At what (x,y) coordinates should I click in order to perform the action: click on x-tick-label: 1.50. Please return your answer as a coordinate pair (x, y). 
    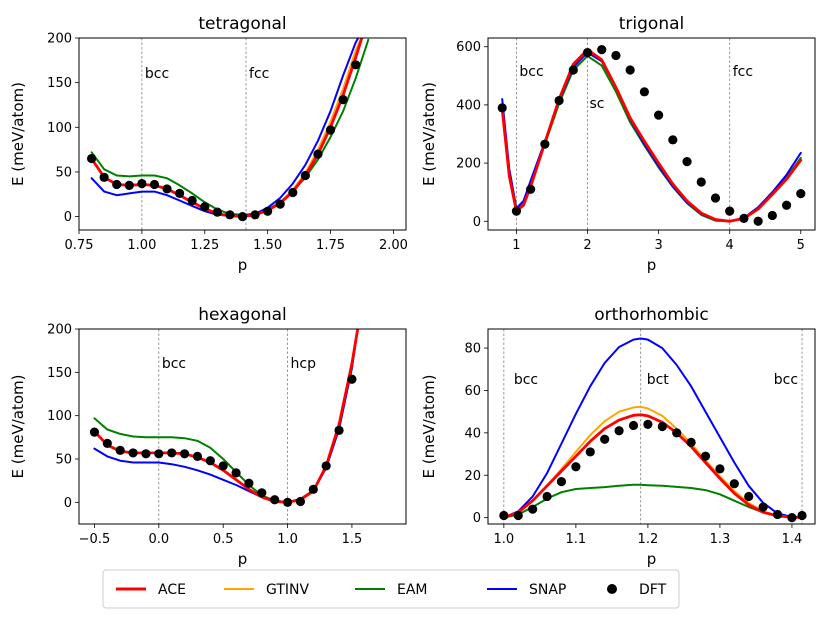
    Looking at the image, I should click on (267, 245).